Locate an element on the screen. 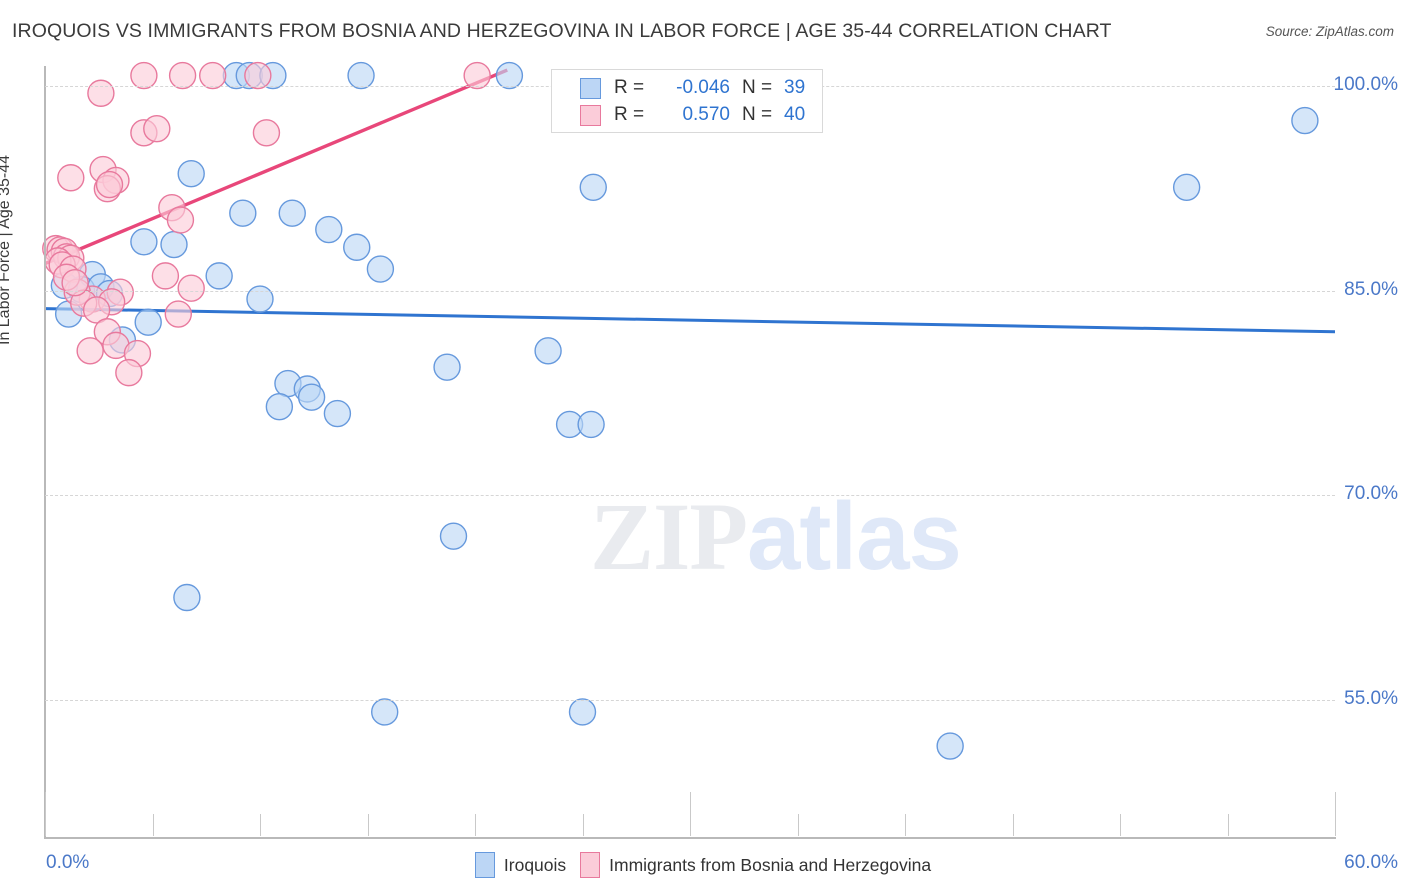  x-axis-min-label: 0.0% is located at coordinates (68, 862).